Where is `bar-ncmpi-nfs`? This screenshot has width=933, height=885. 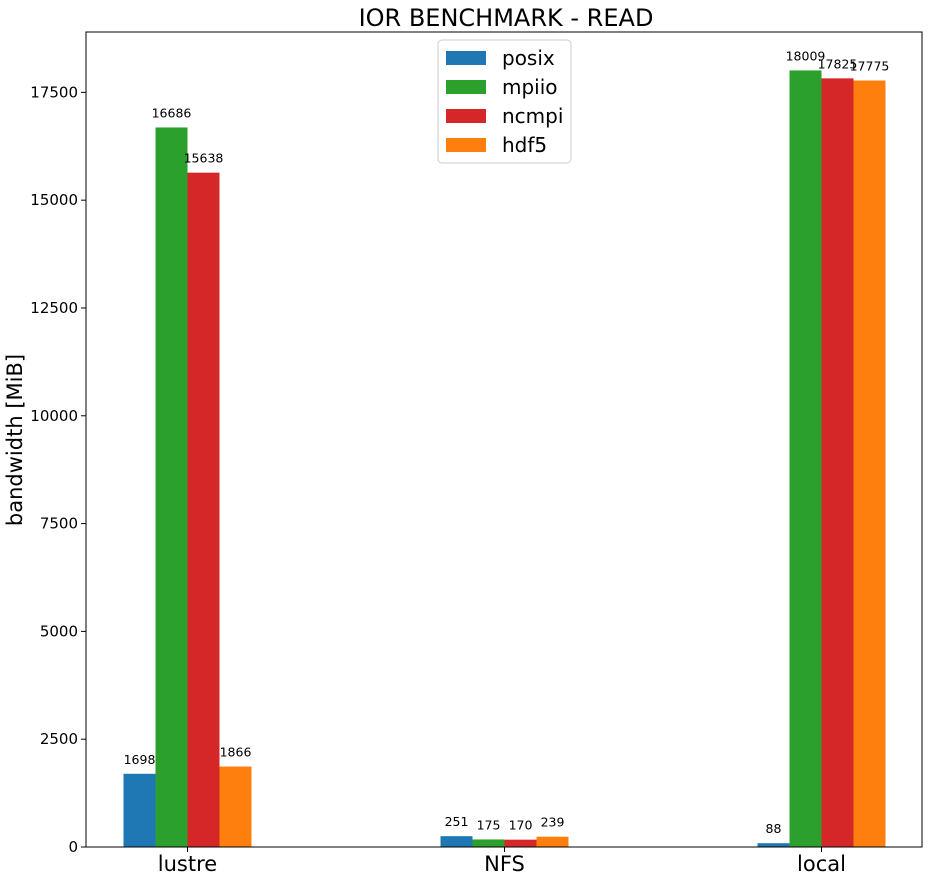 bar-ncmpi-nfs is located at coordinates (520, 843).